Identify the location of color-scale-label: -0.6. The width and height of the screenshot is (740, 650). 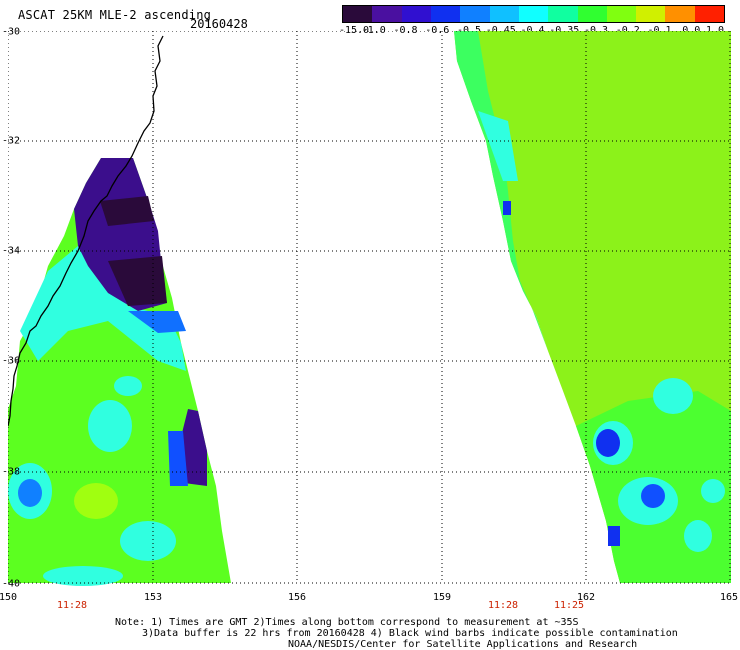
(437, 30).